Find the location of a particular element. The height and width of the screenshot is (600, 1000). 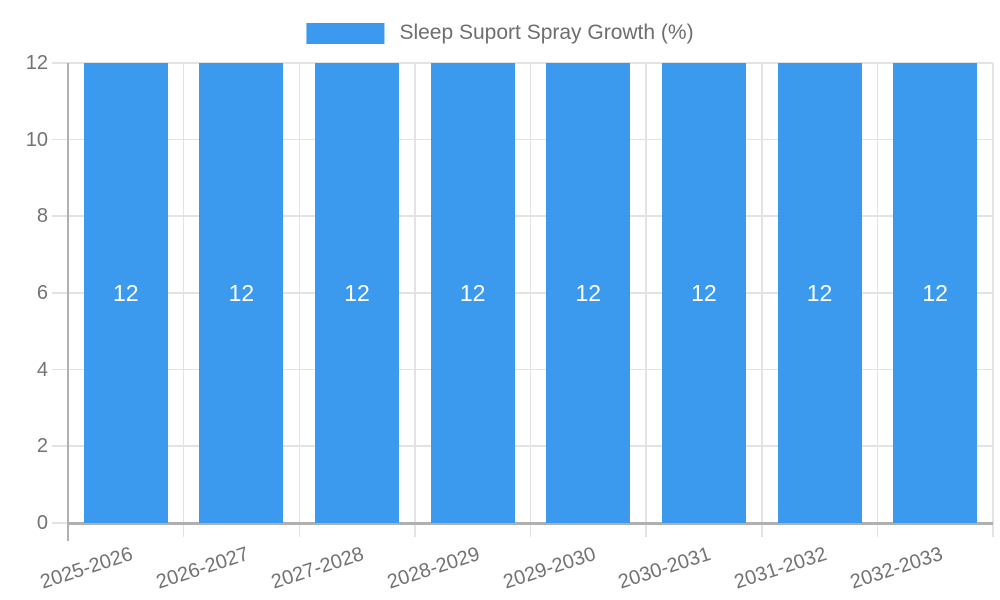

y-axis-tick-label: 8 is located at coordinates (42, 216).